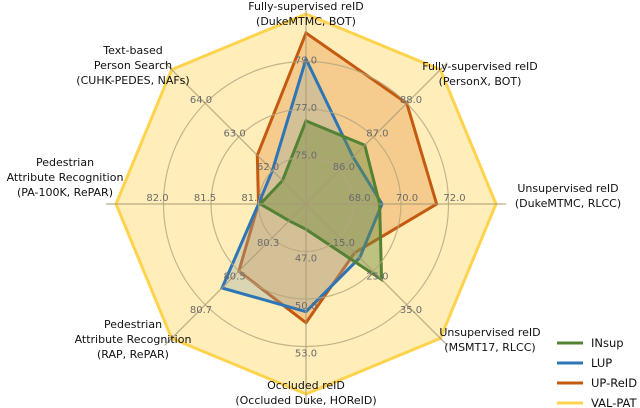 The width and height of the screenshot is (640, 408). I want to click on tick-label: 72.0, so click(454, 198).